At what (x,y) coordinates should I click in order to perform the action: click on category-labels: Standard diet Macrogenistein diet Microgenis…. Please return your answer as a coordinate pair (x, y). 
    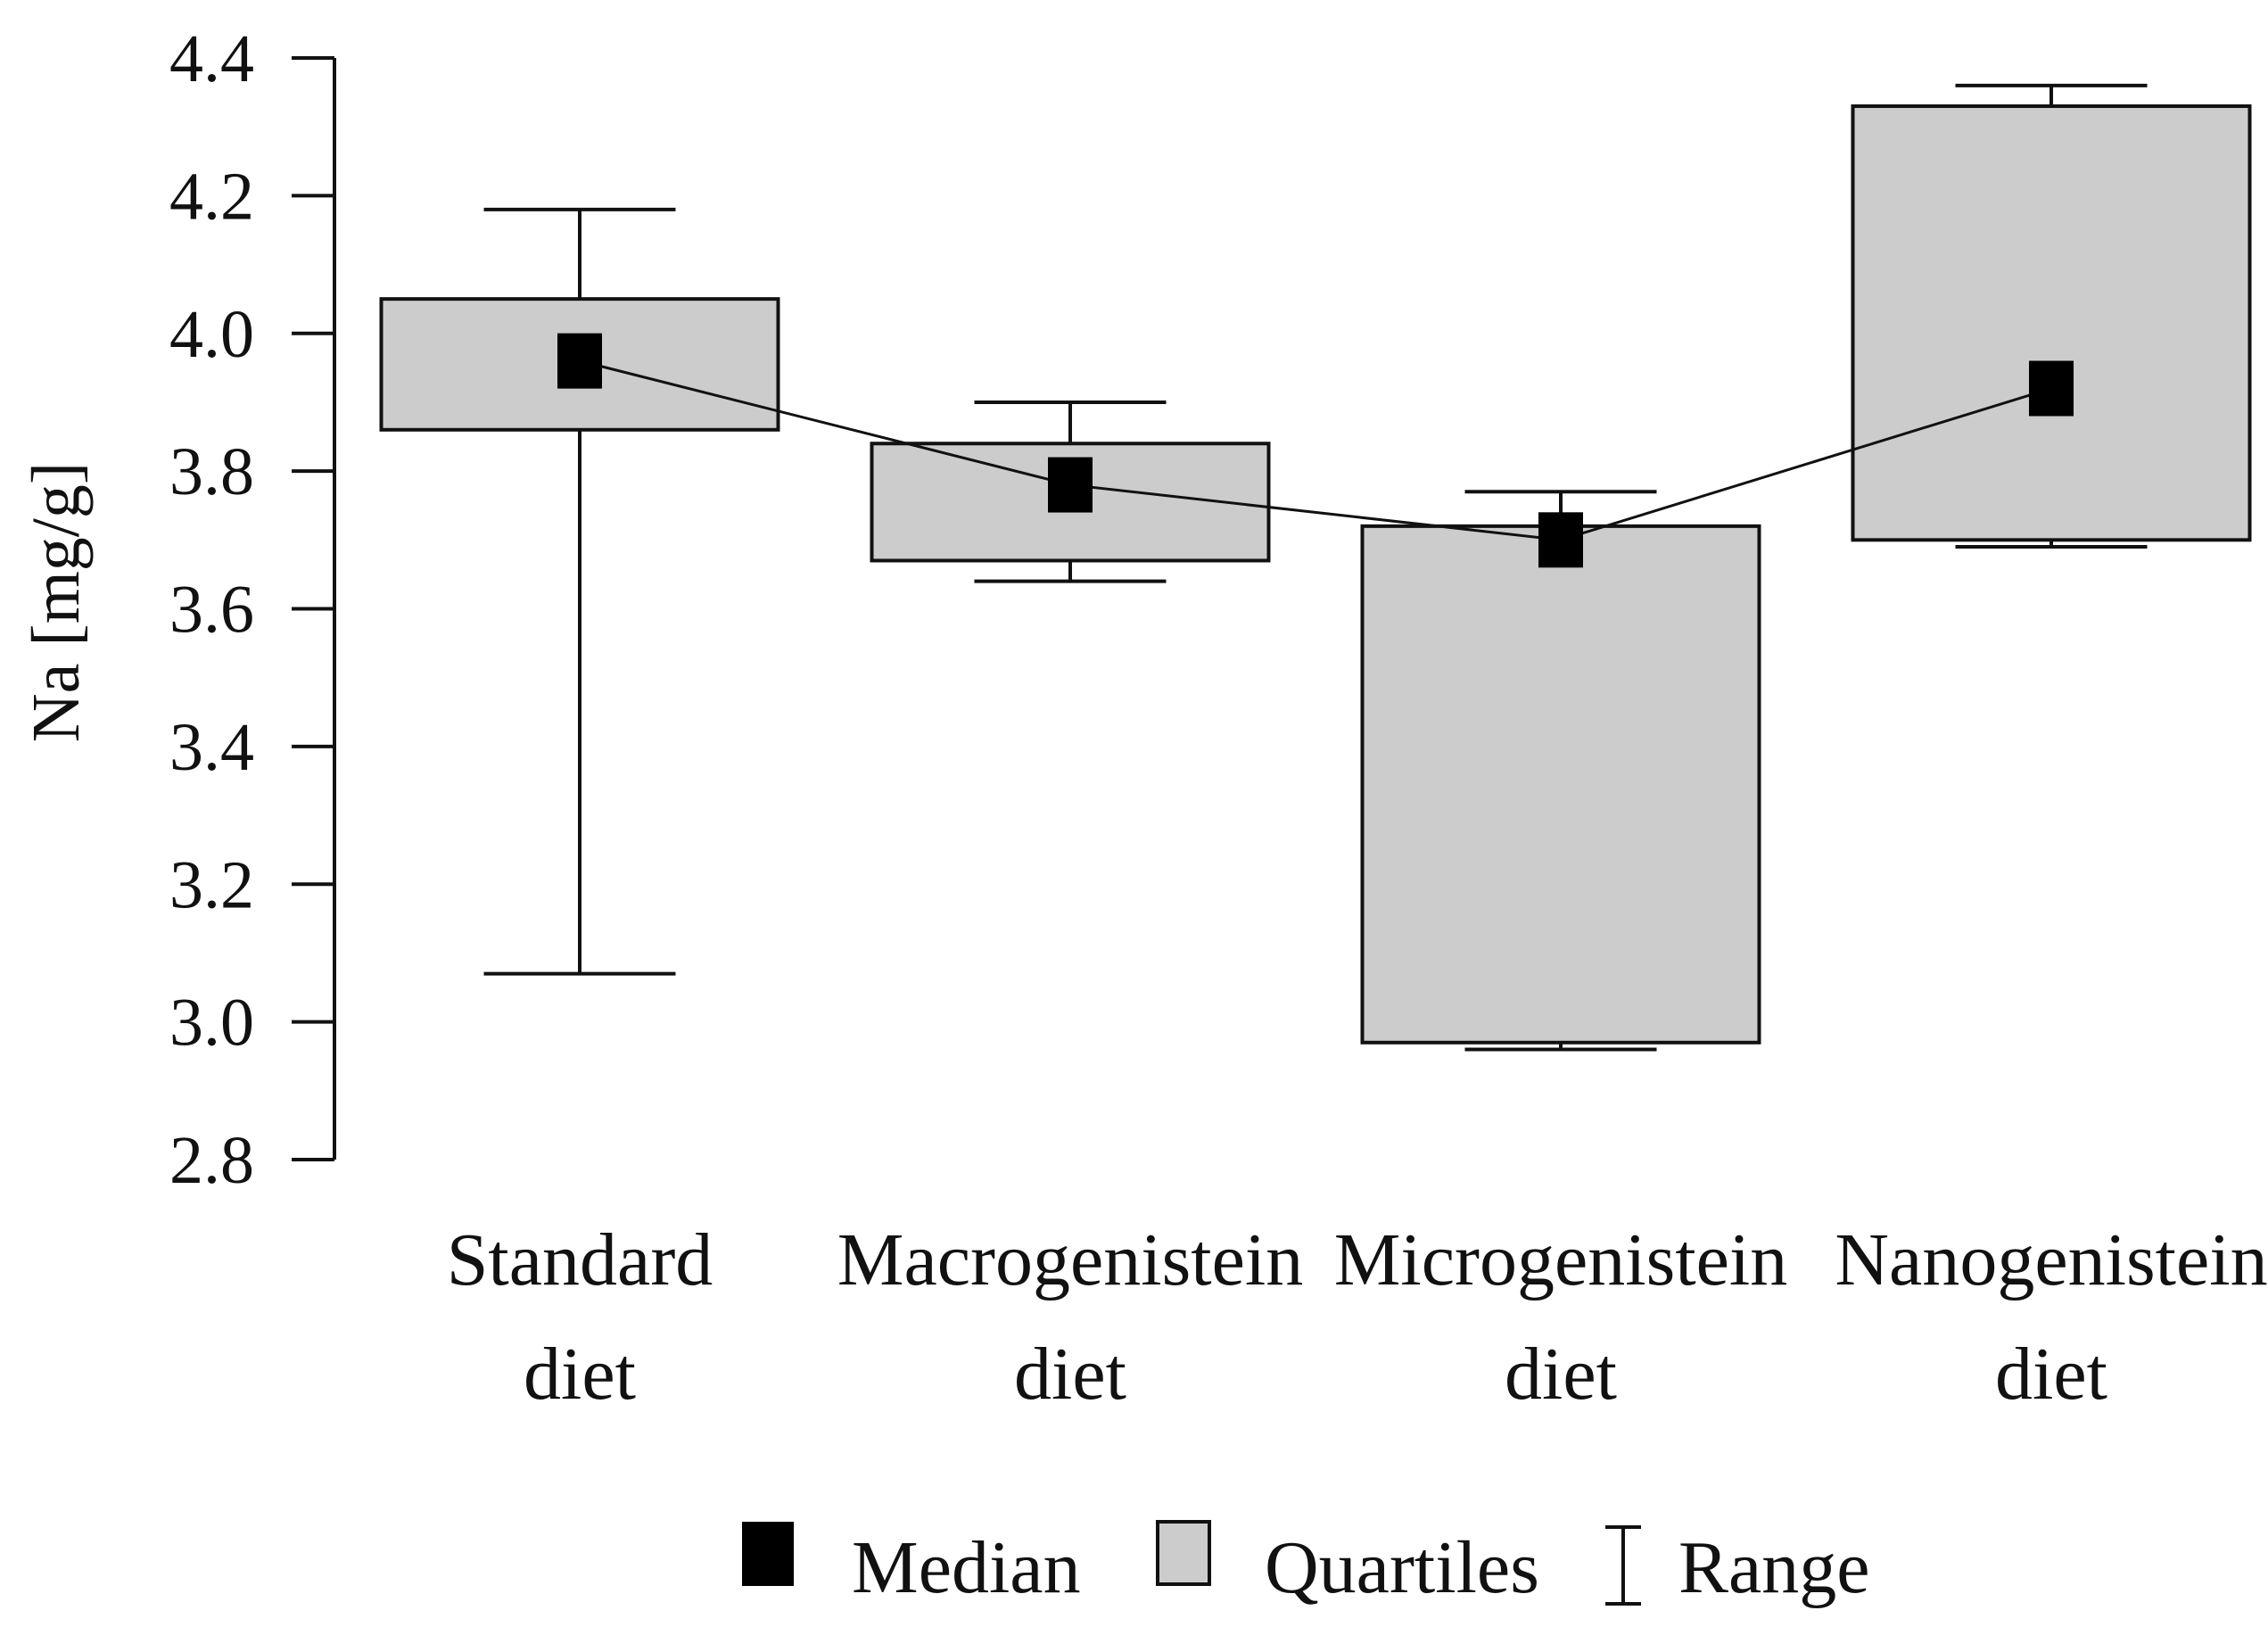
    Looking at the image, I should click on (1358, 1317).